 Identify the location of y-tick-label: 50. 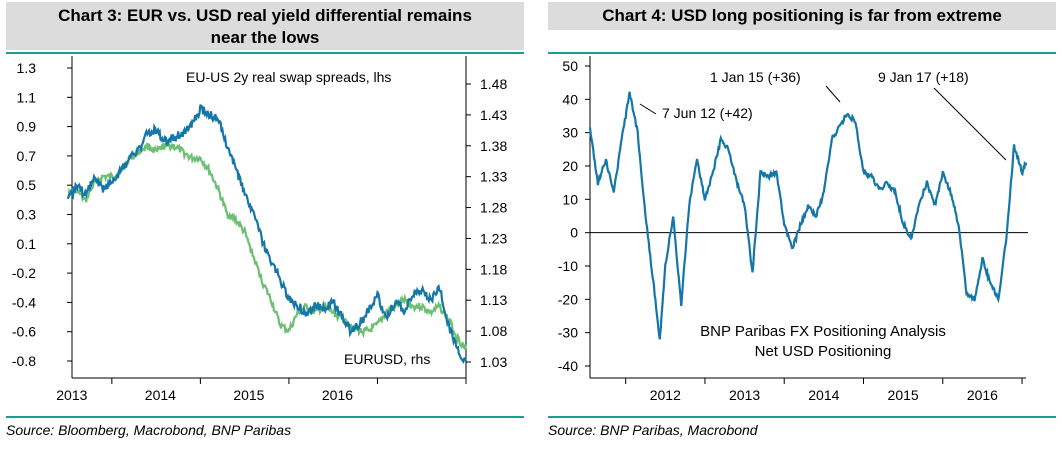
(570, 66).